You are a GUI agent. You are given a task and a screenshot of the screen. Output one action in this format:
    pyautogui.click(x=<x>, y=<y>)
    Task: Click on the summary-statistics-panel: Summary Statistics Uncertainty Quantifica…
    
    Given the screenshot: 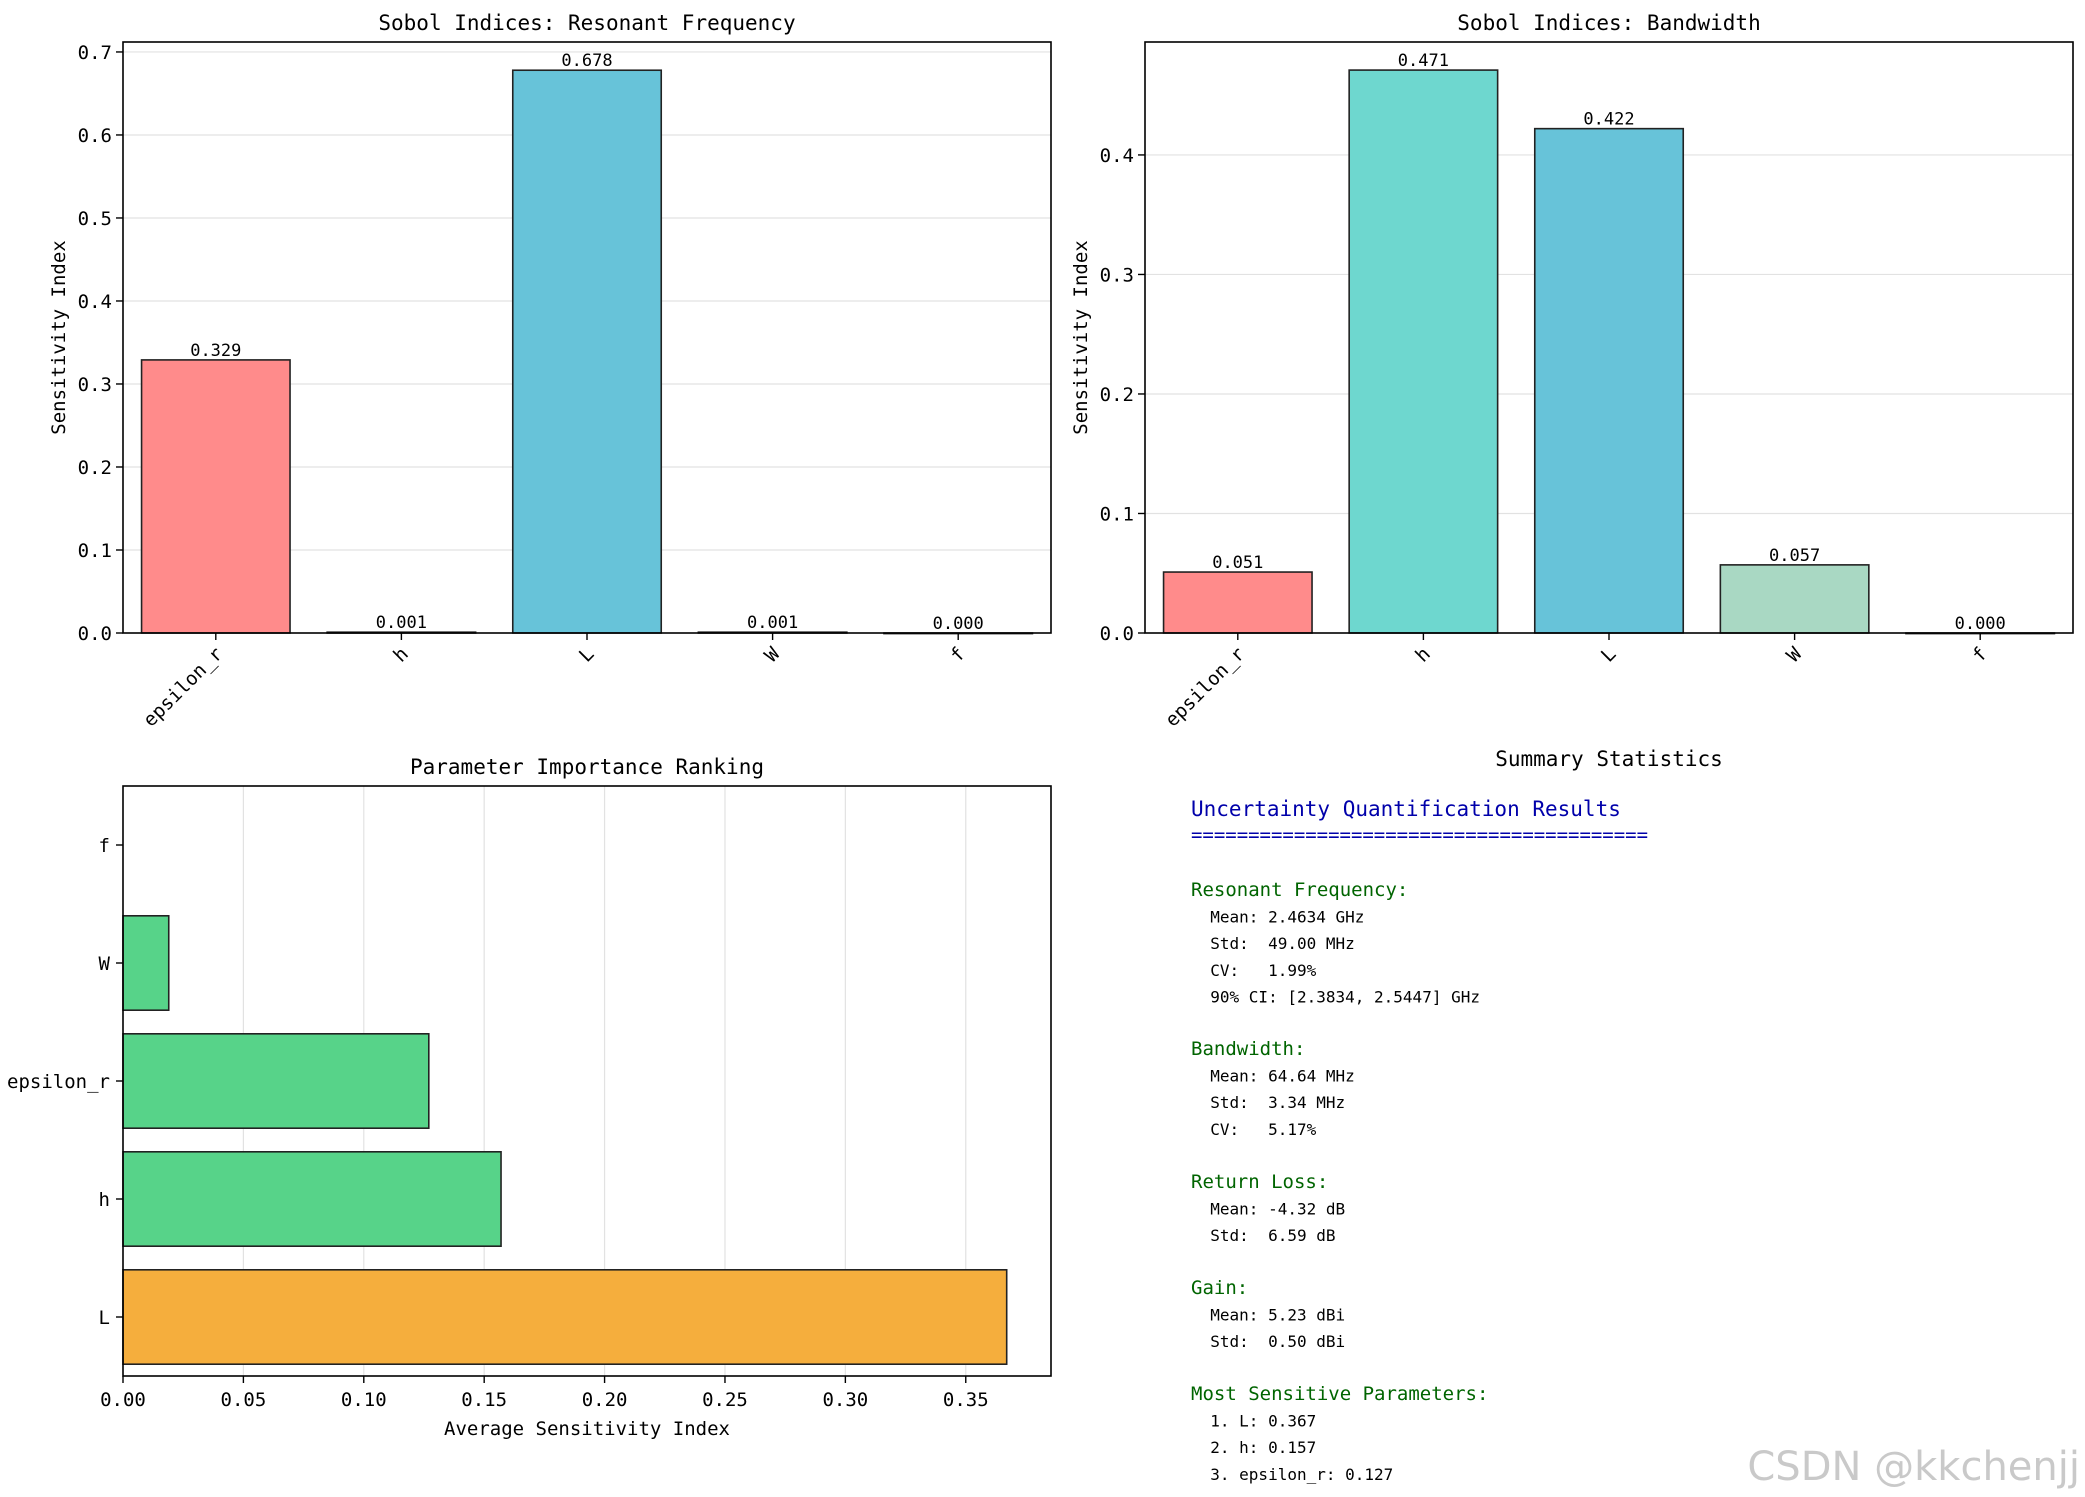 What is the action you would take?
    pyautogui.click(x=1457, y=1115)
    